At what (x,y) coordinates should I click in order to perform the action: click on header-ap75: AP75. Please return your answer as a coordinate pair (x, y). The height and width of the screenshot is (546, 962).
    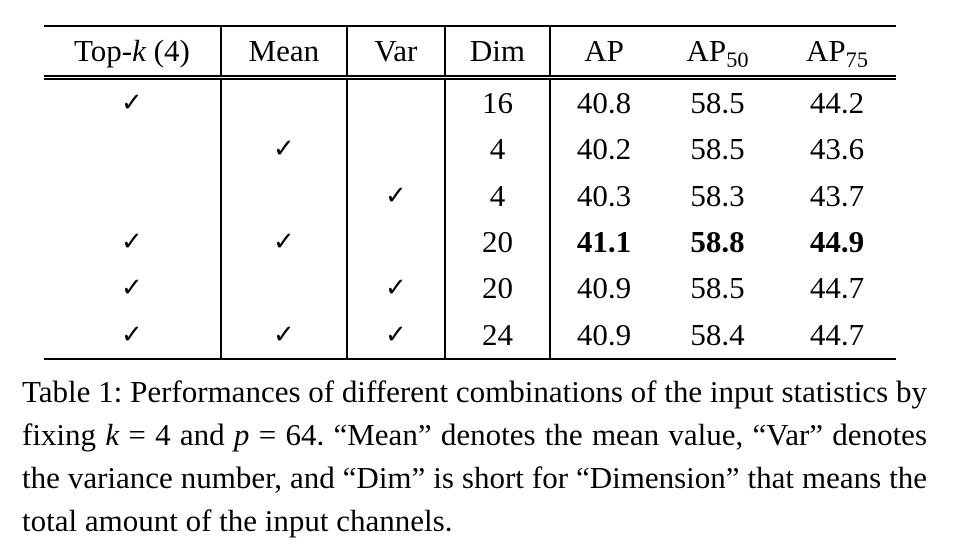
    Looking at the image, I should click on (837, 52).